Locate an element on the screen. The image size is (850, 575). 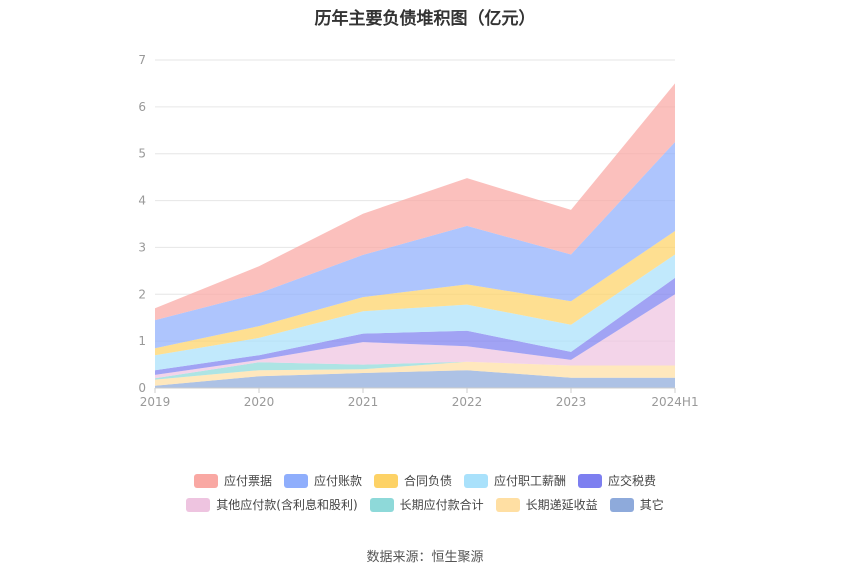
x-tick-label: 2019 is located at coordinates (155, 402).